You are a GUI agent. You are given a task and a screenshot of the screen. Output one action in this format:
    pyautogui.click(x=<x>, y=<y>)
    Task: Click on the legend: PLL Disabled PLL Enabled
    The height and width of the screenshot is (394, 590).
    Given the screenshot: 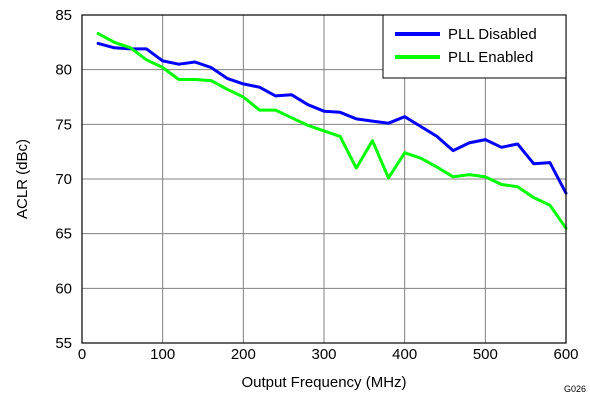 What is the action you would take?
    pyautogui.click(x=474, y=46)
    